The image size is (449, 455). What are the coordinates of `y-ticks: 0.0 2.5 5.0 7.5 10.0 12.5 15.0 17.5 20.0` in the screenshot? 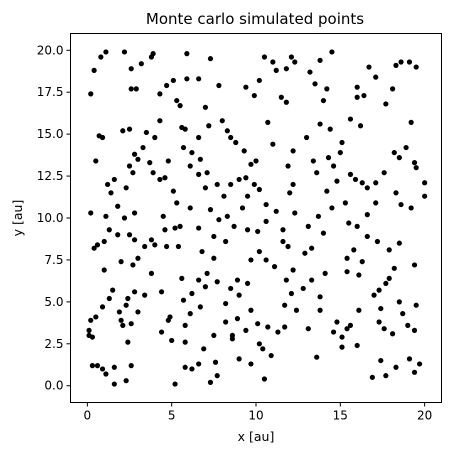 It's located at (54, 218).